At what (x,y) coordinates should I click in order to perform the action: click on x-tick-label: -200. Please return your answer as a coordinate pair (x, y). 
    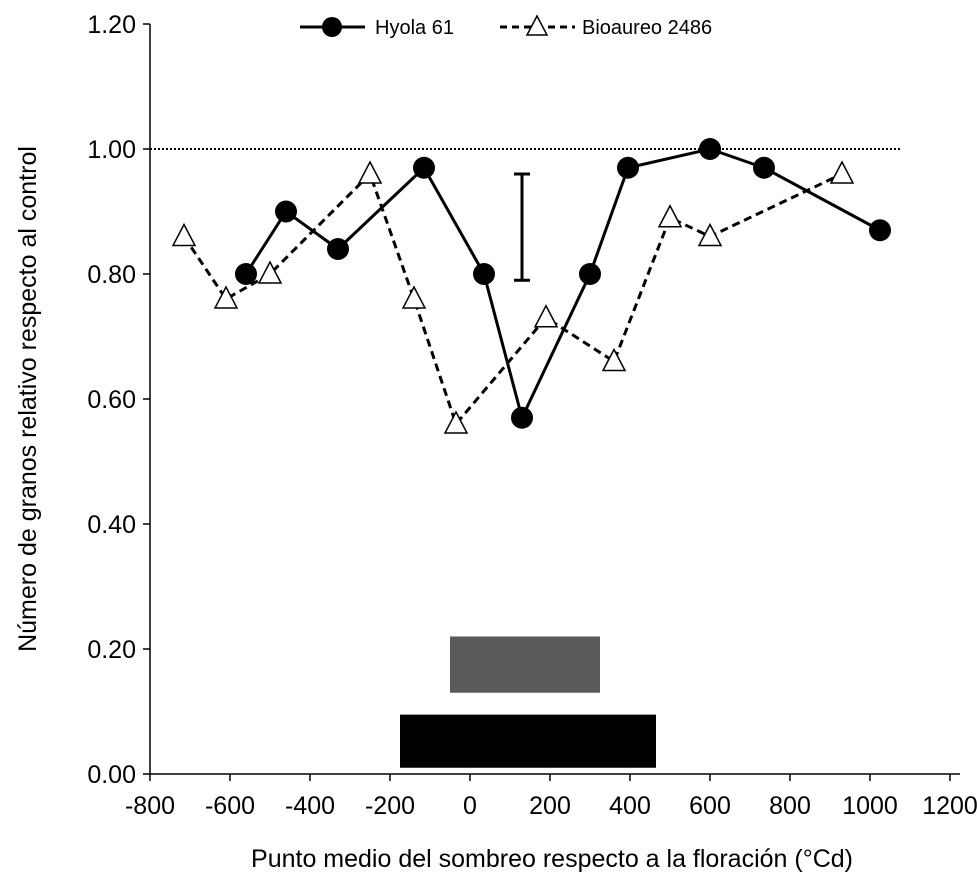
    Looking at the image, I should click on (390, 806).